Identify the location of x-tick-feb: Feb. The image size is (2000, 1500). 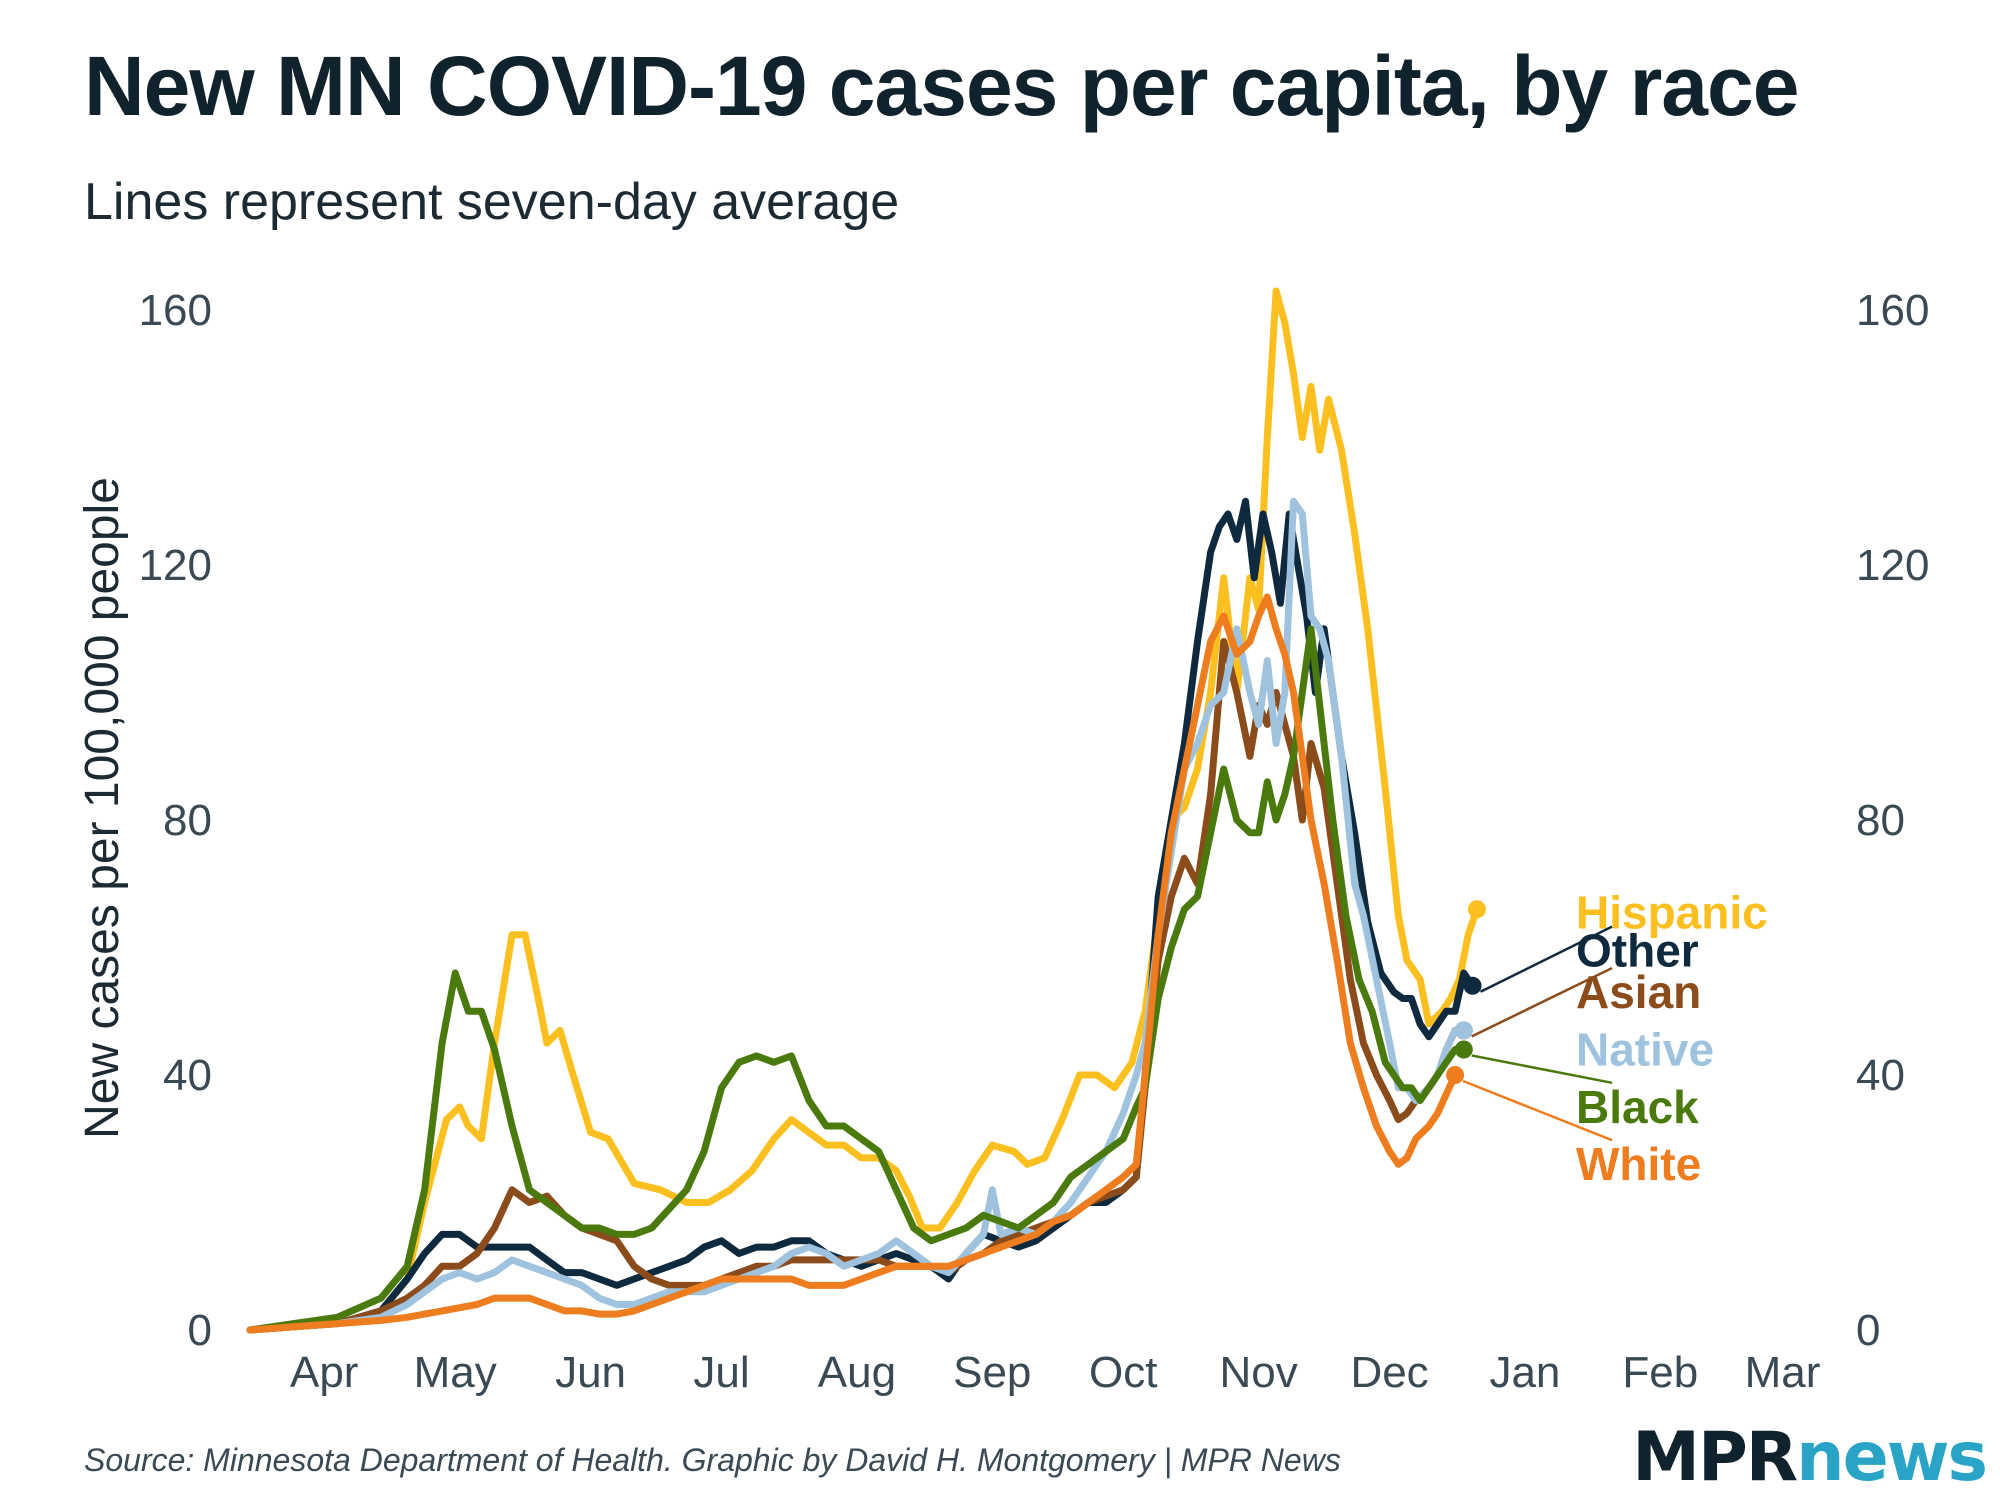
(1660, 1372).